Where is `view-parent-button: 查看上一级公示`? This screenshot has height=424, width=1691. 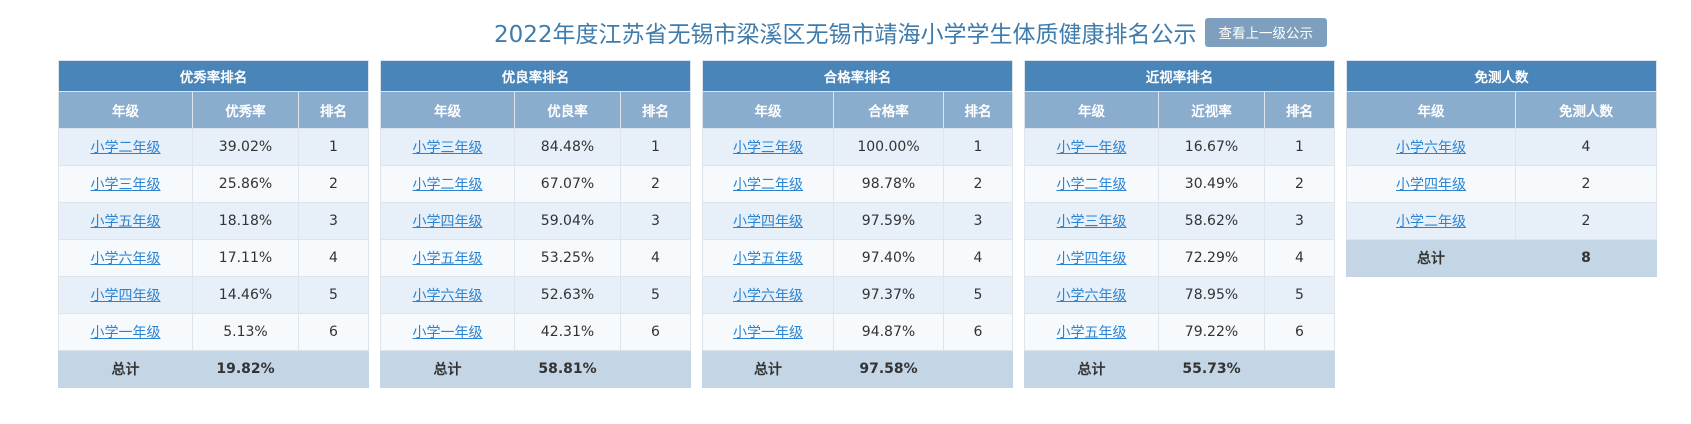
view-parent-button: 查看上一级公示 is located at coordinates (1266, 32).